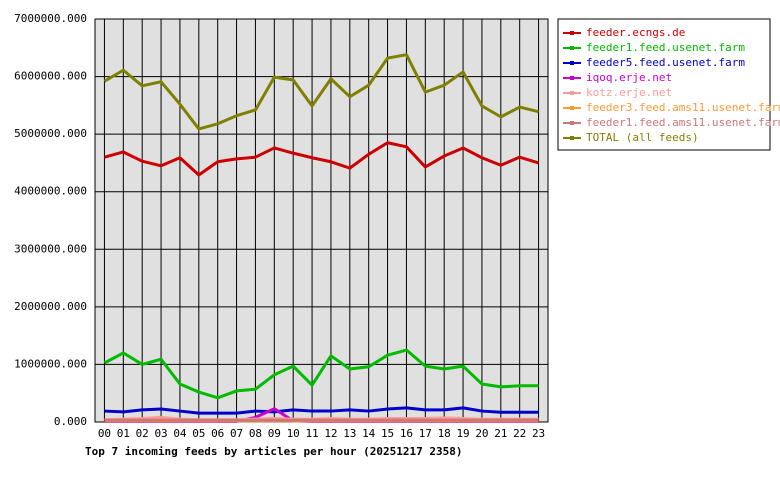 This screenshot has height=480, width=780. I want to click on x-tick-label: 04, so click(180, 433).